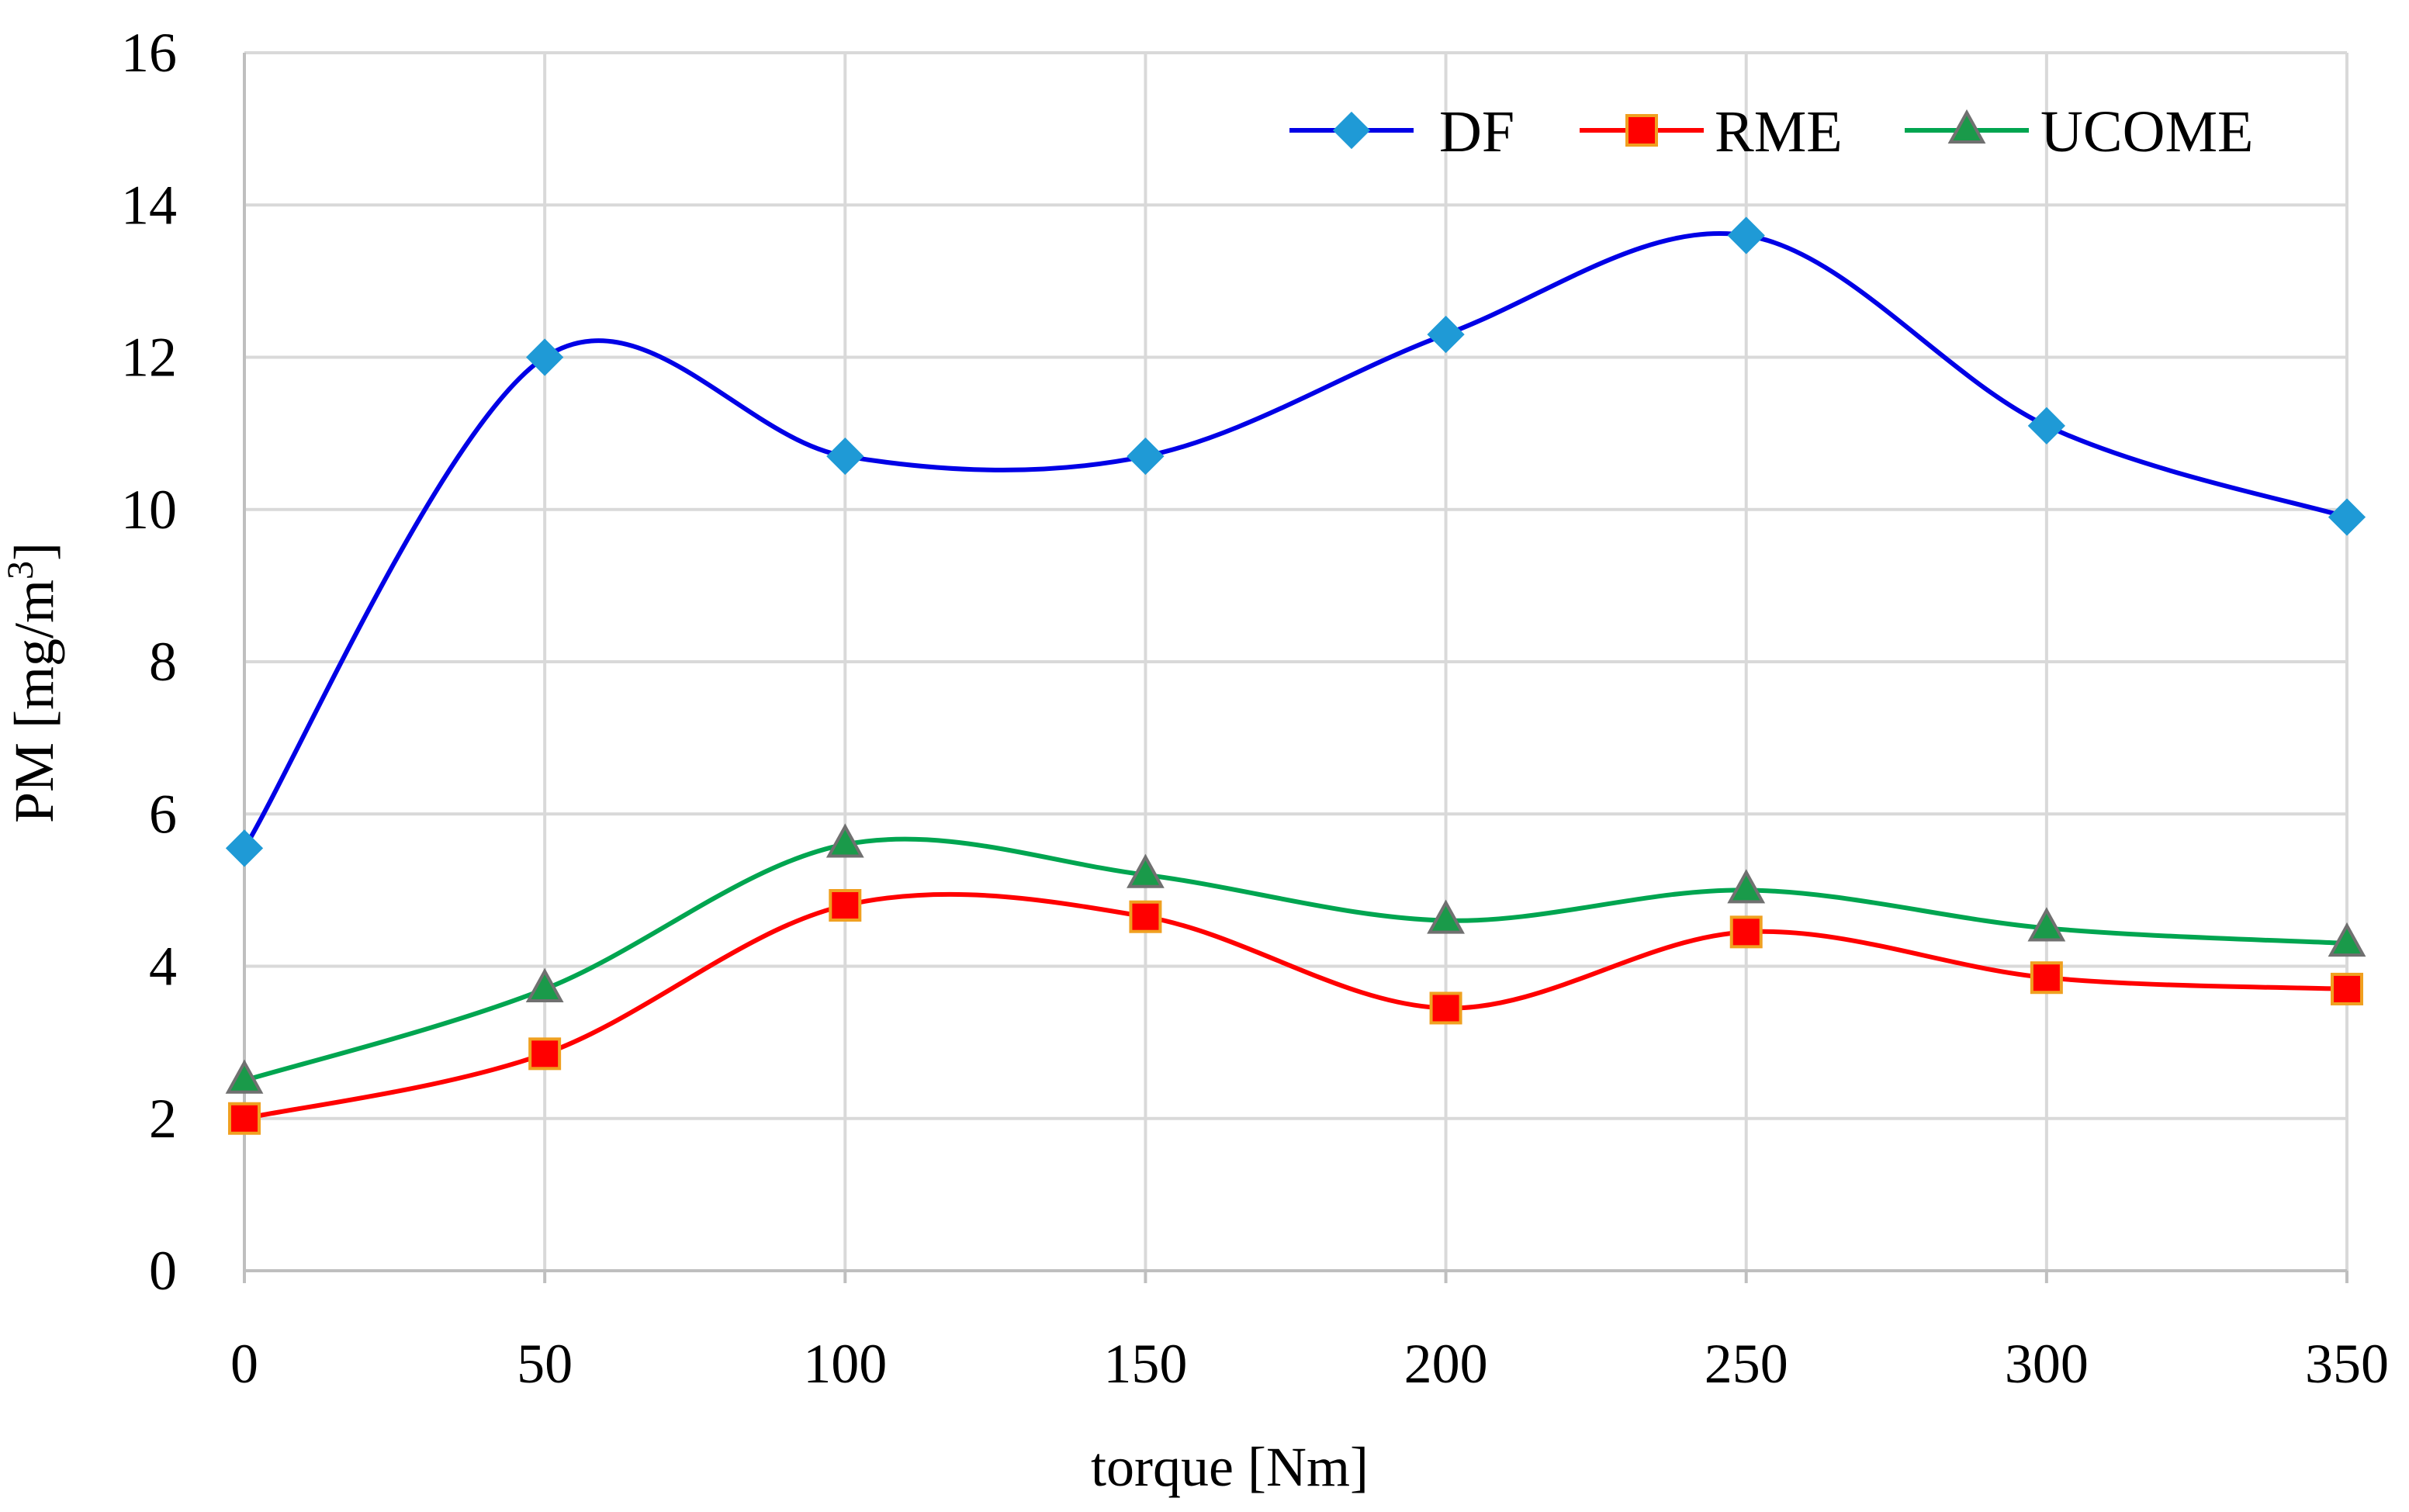  Describe the element at coordinates (2047, 1364) in the screenshot. I see `x-tick-label: 300` at that location.